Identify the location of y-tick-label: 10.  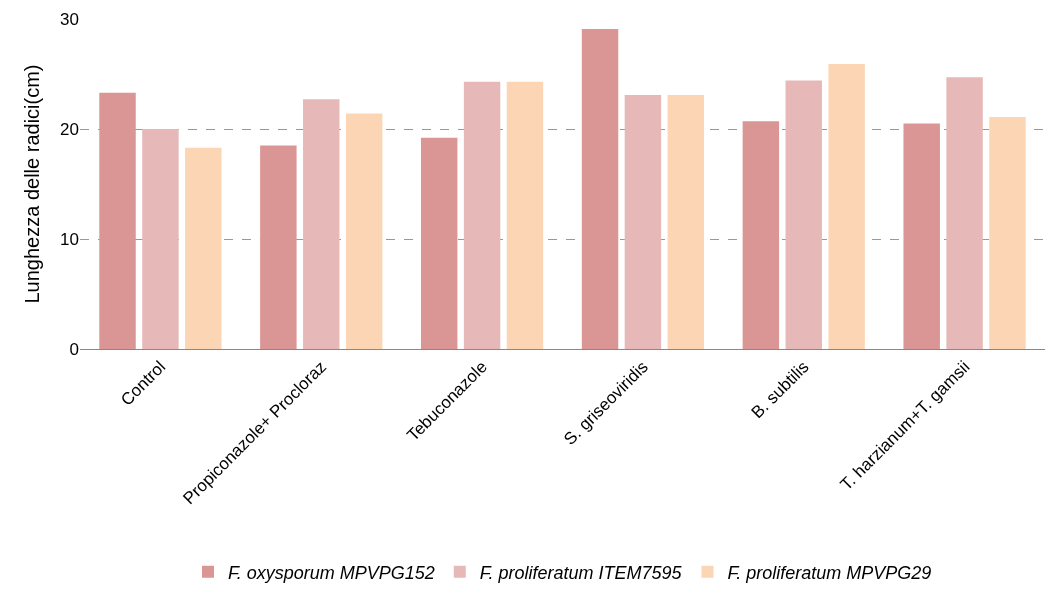
(69, 239).